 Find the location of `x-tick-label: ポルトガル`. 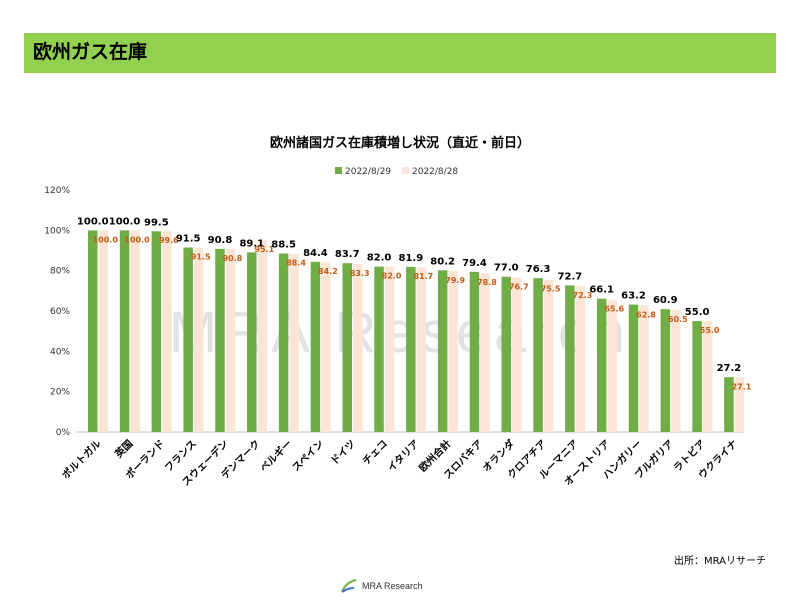

x-tick-label: ポルトガル is located at coordinates (81, 459).